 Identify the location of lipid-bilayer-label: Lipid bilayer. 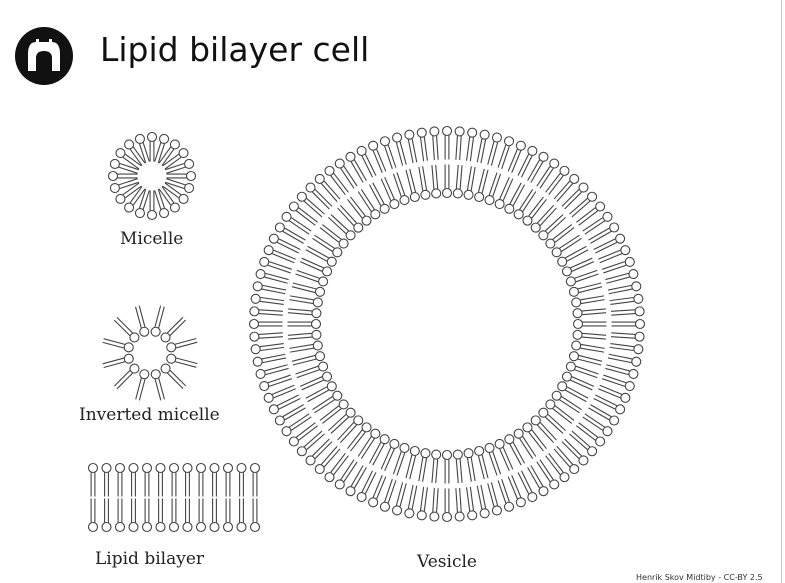
(150, 559).